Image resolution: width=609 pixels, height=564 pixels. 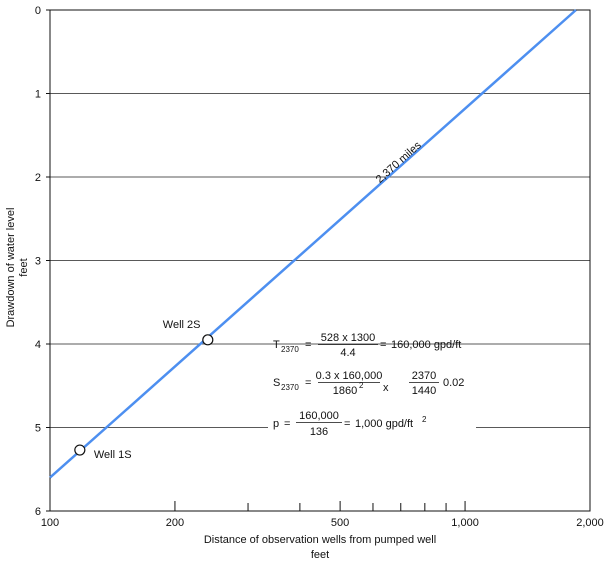 I want to click on s-denominator-1: 1860, so click(x=345, y=391).